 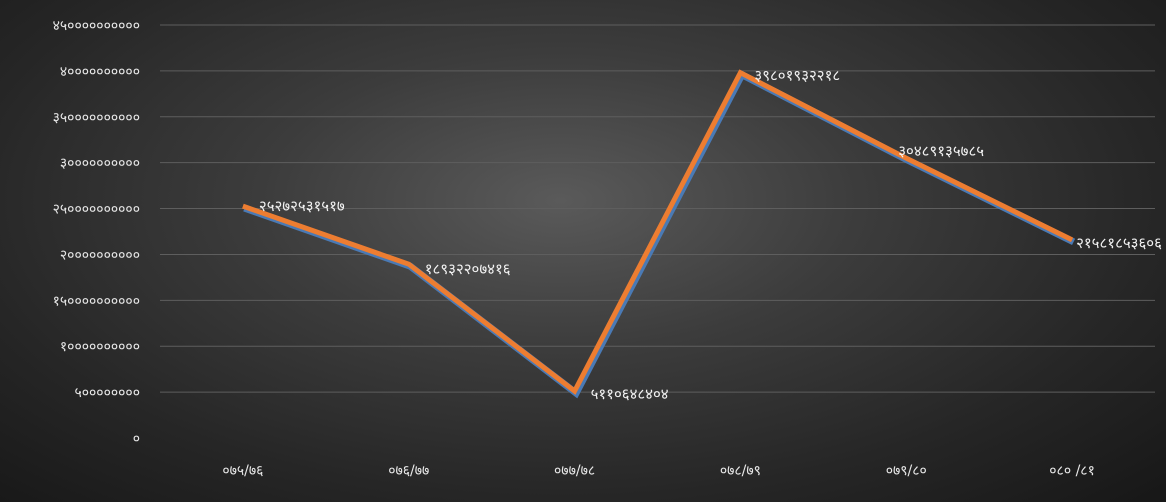 What do you see at coordinates (100, 72) in the screenshot?
I see `y-tick-label: ४००००००००००` at bounding box center [100, 72].